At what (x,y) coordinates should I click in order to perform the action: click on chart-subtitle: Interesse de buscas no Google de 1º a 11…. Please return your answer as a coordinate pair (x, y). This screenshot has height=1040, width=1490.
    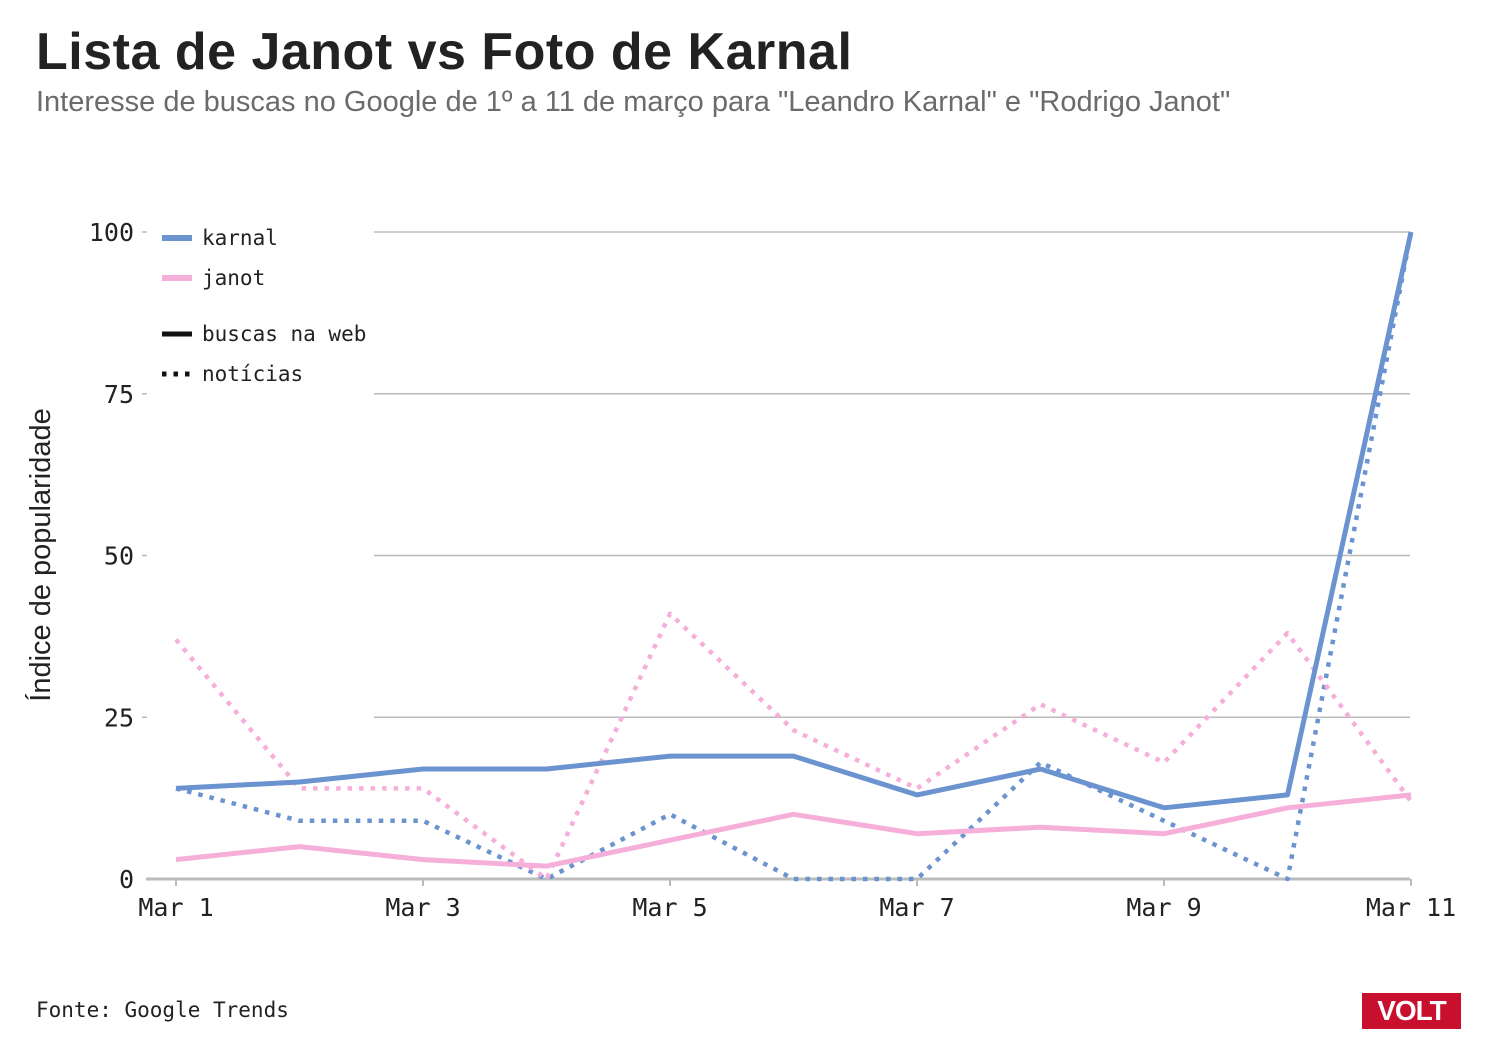
    Looking at the image, I should click on (633, 102).